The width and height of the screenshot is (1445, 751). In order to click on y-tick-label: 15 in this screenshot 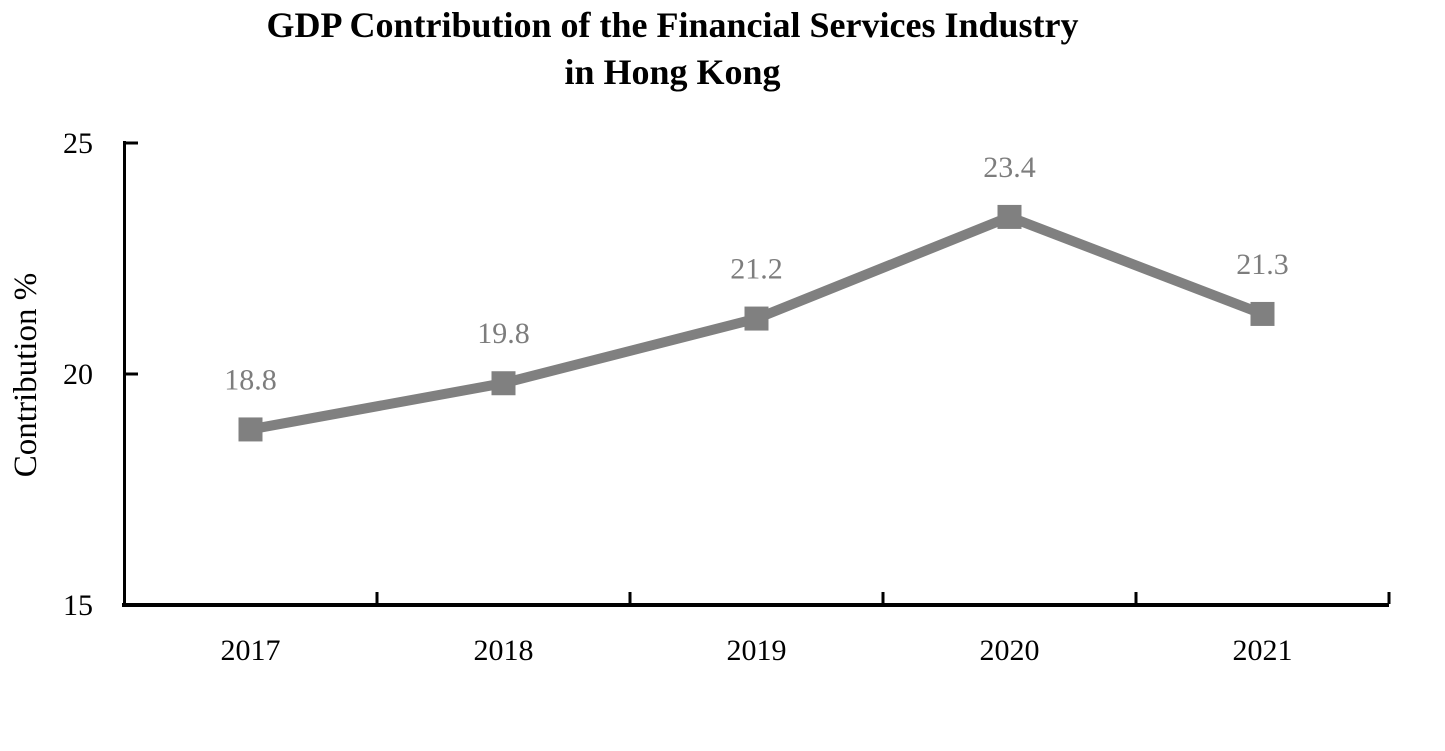, I will do `click(78, 605)`.